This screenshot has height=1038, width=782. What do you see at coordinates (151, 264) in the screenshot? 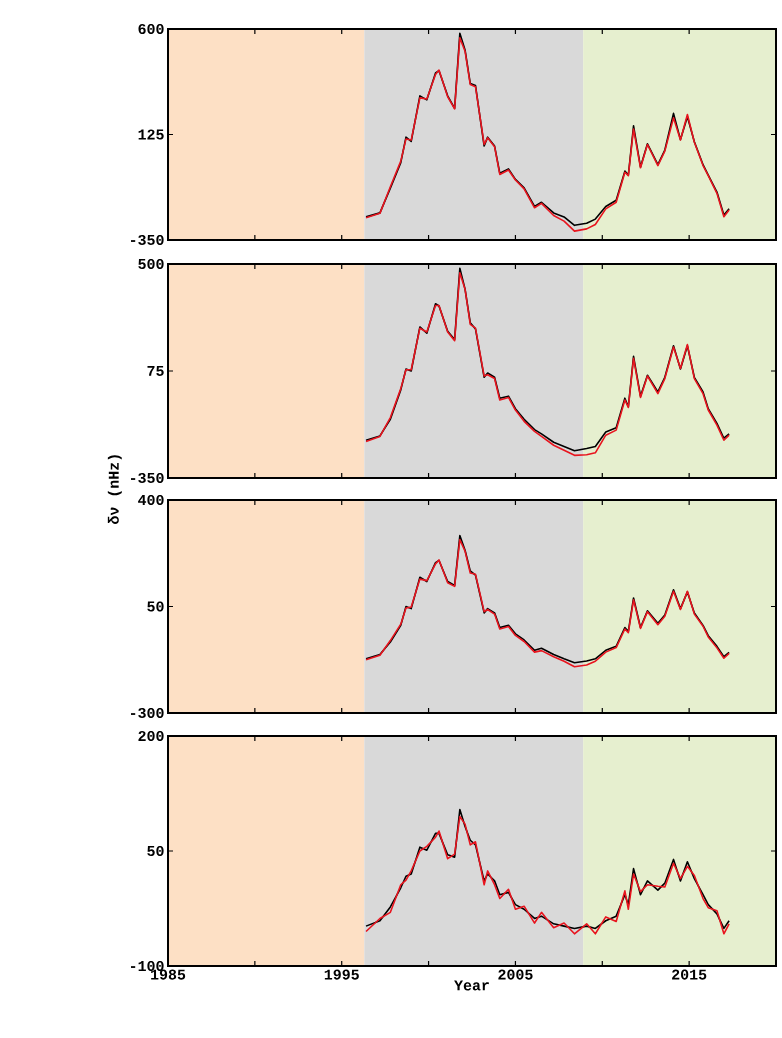
I see `y-tick-label: 500` at bounding box center [151, 264].